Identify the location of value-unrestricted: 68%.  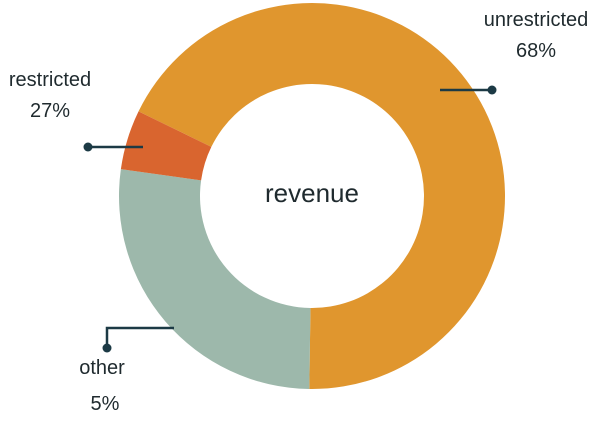
(536, 51).